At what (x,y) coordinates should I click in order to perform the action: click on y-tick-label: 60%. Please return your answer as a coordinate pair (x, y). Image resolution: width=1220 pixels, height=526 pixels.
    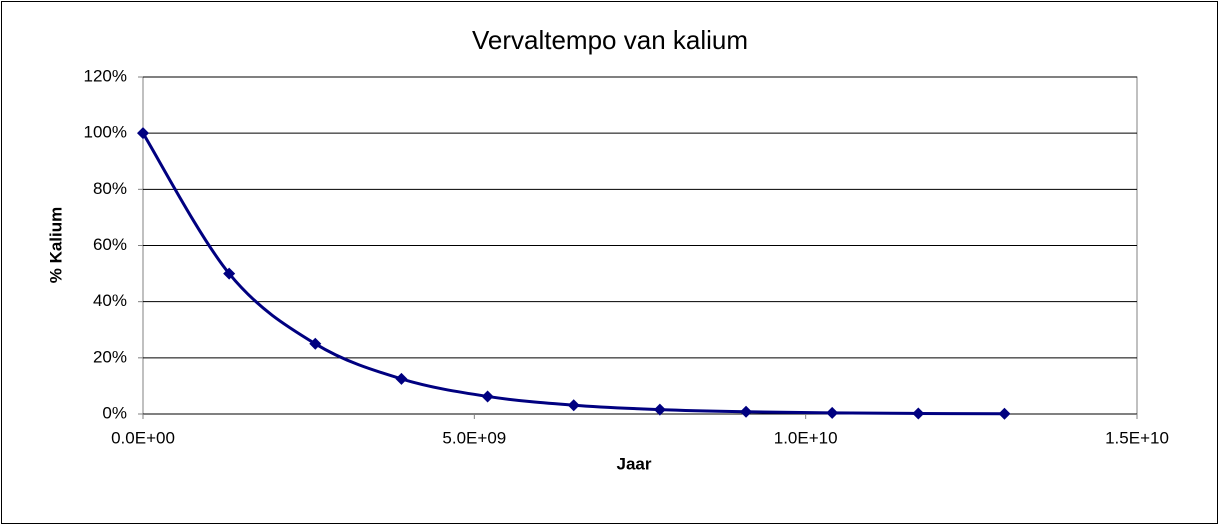
    Looking at the image, I should click on (110, 244).